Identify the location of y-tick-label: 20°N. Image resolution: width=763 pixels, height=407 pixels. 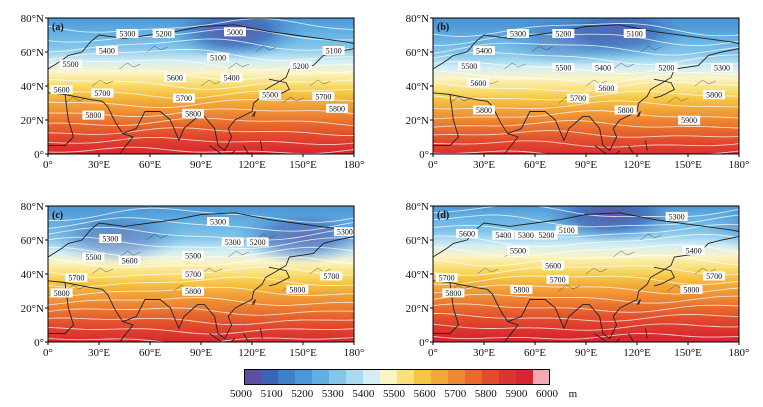
(32, 121).